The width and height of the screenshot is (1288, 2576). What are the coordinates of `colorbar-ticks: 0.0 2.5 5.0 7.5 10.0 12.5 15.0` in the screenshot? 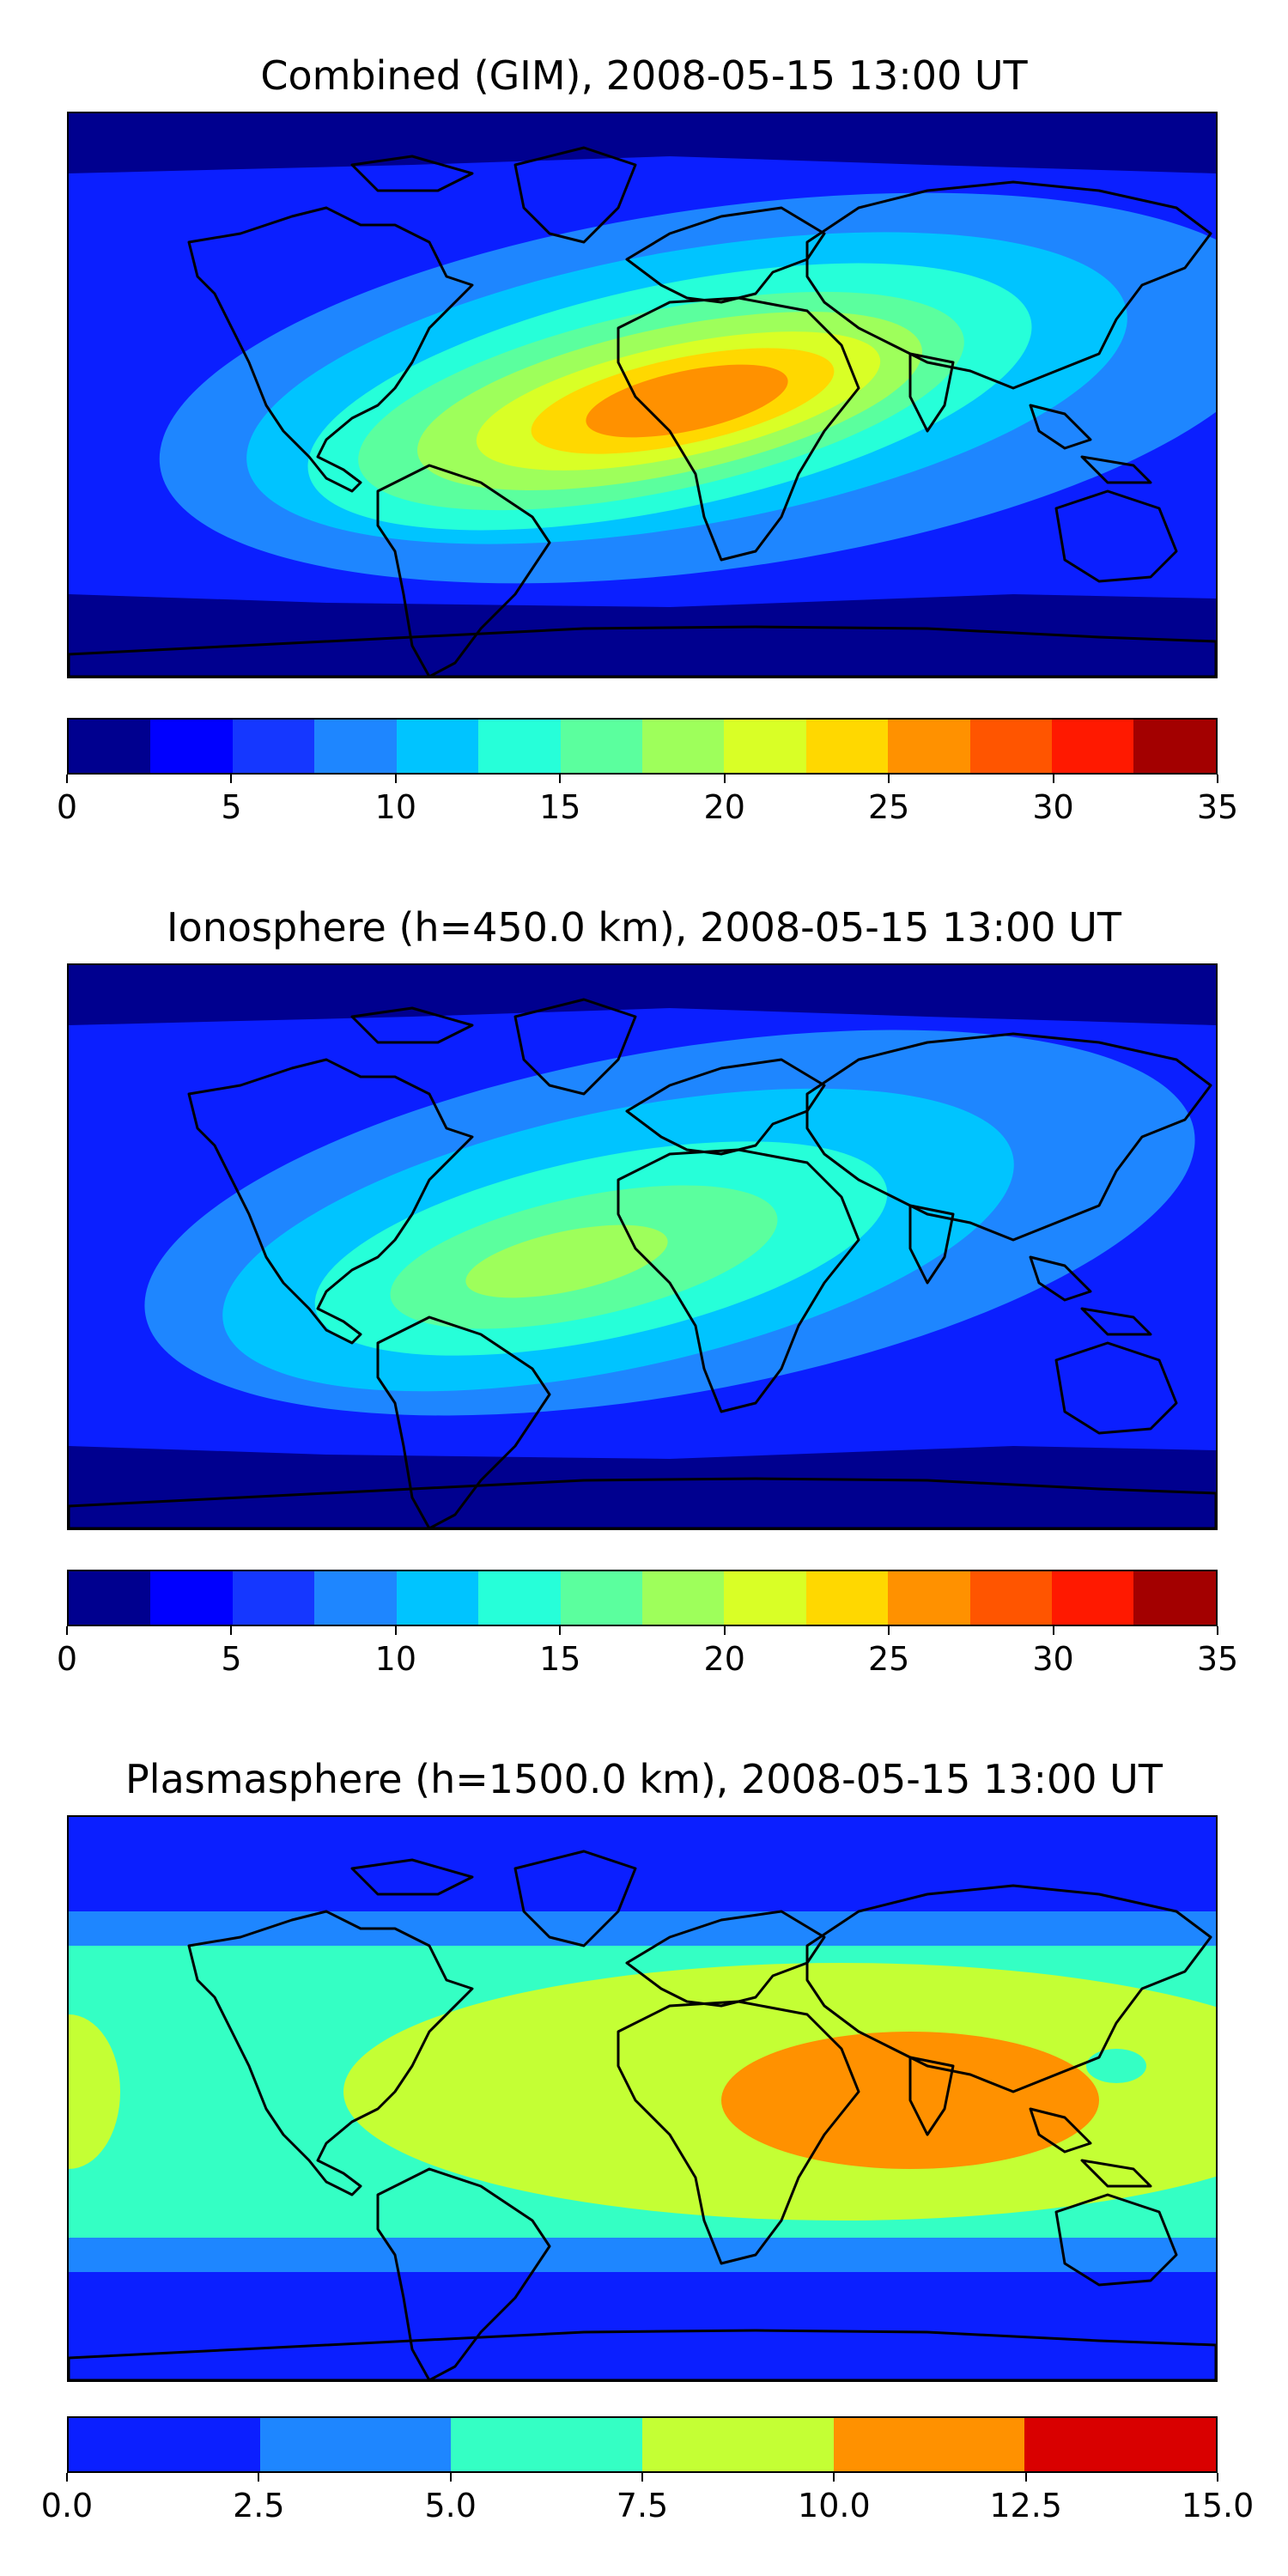 It's located at (647, 2503).